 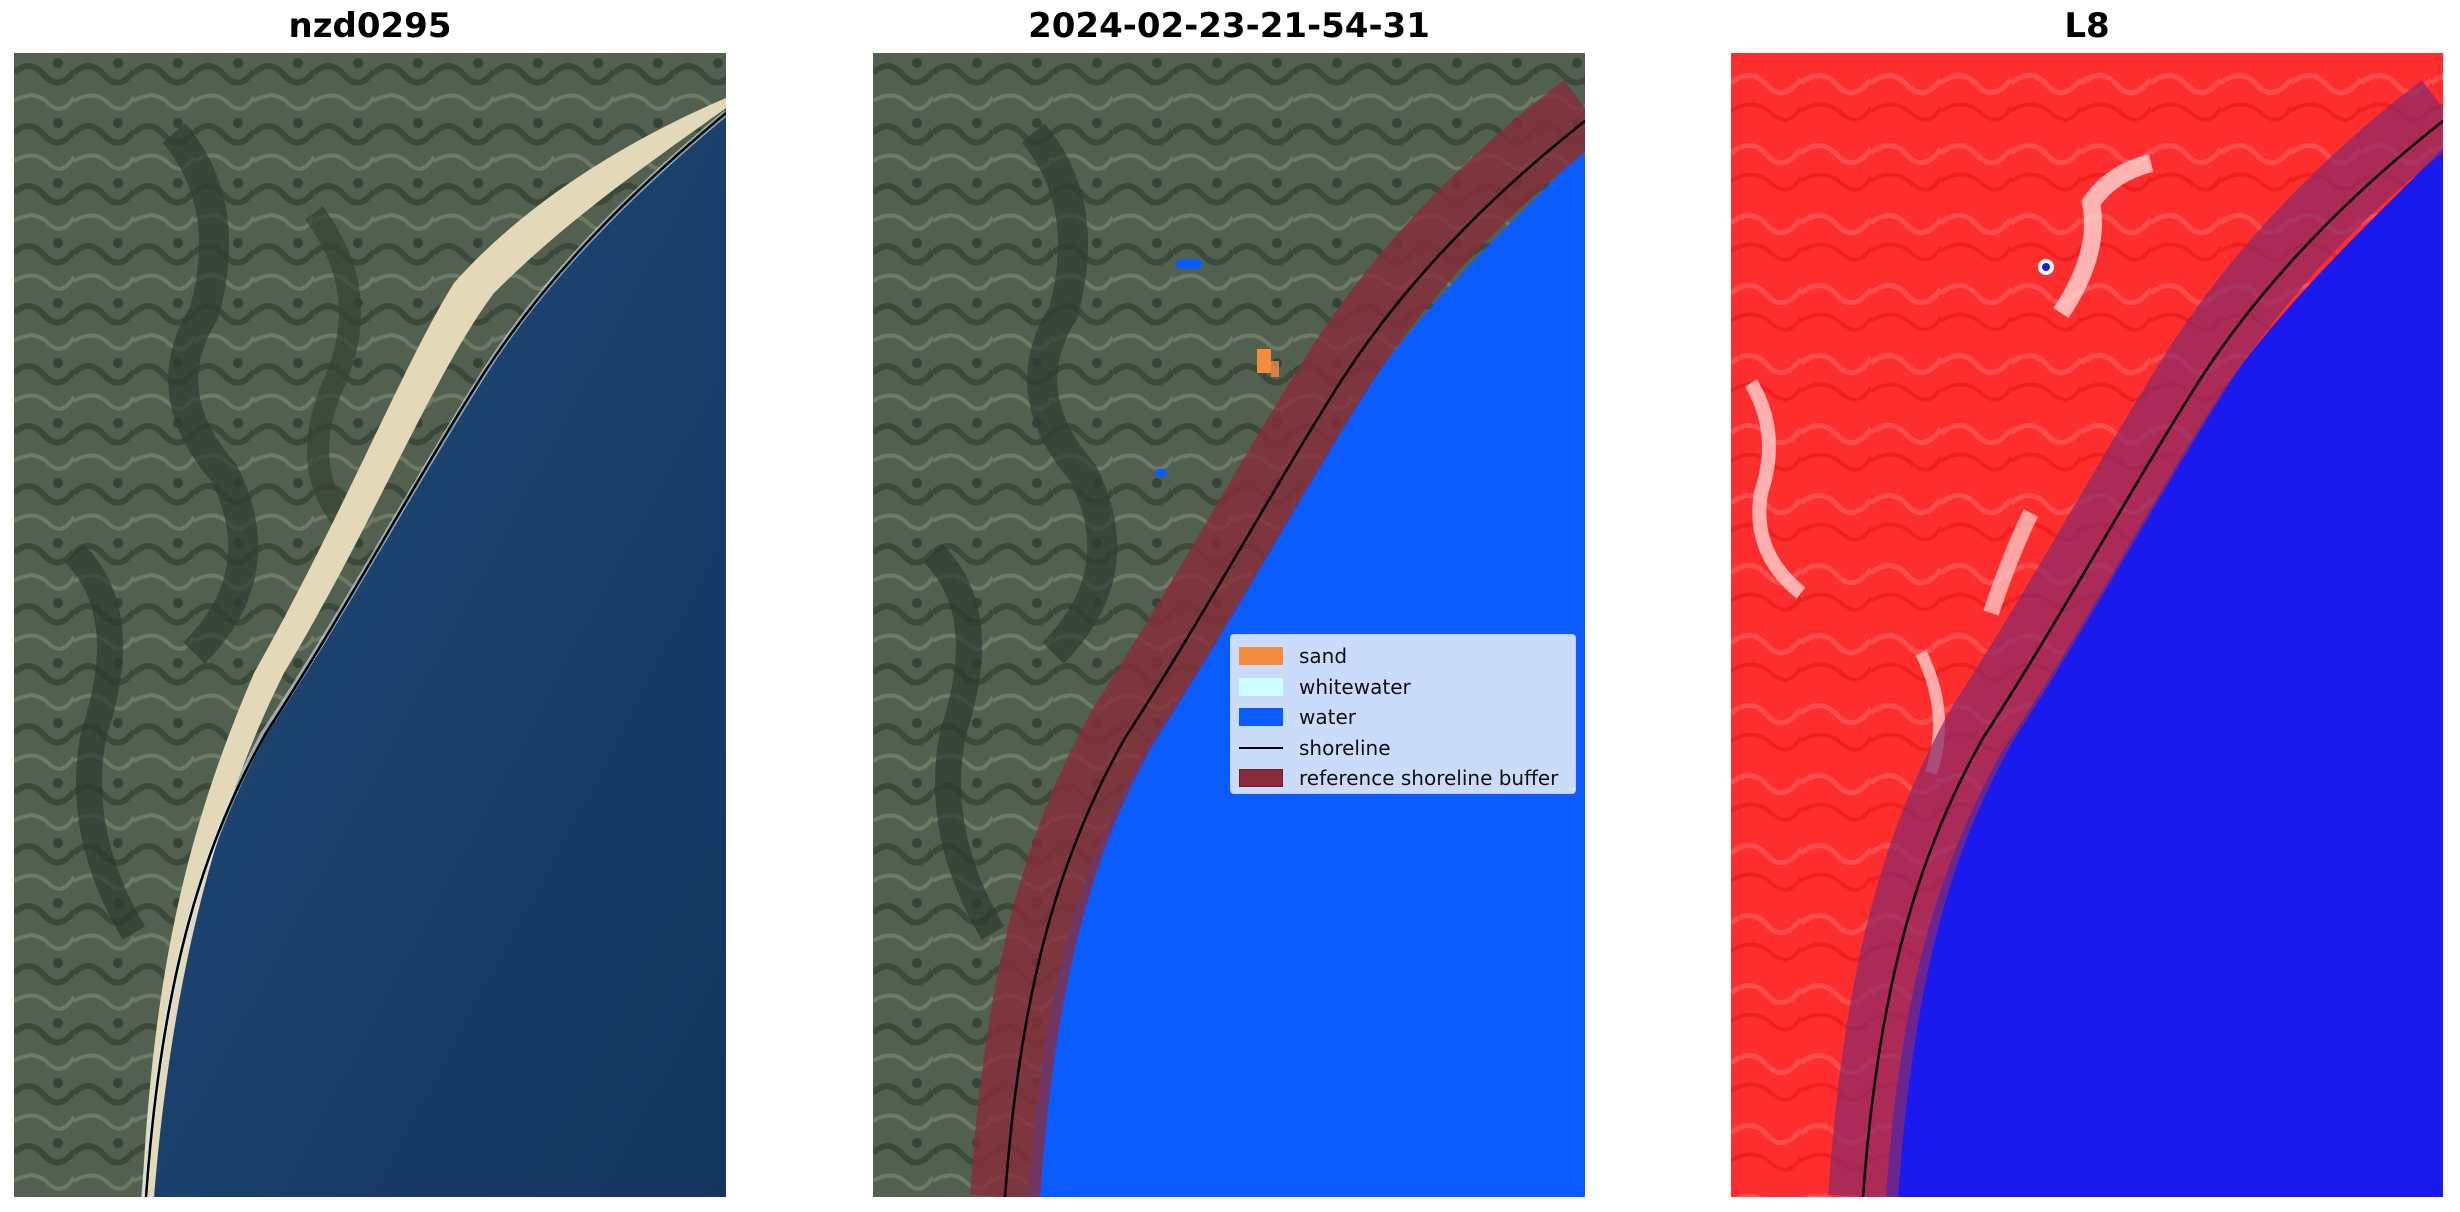 What do you see at coordinates (1261, 686) in the screenshot?
I see `legend-swatch-whitewater` at bounding box center [1261, 686].